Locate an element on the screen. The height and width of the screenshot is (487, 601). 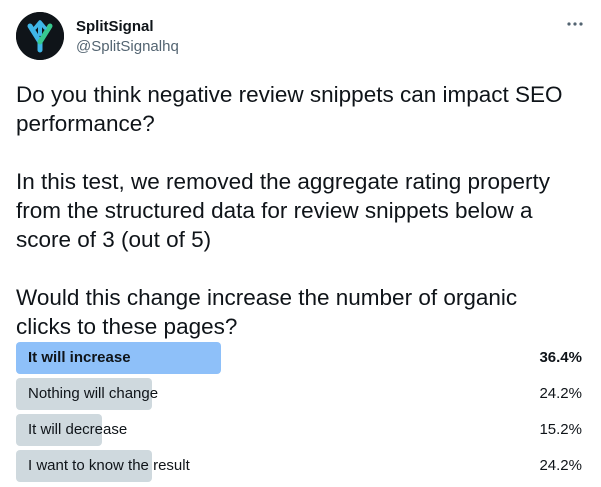
splitsignal-logo-icon is located at coordinates (40, 36).